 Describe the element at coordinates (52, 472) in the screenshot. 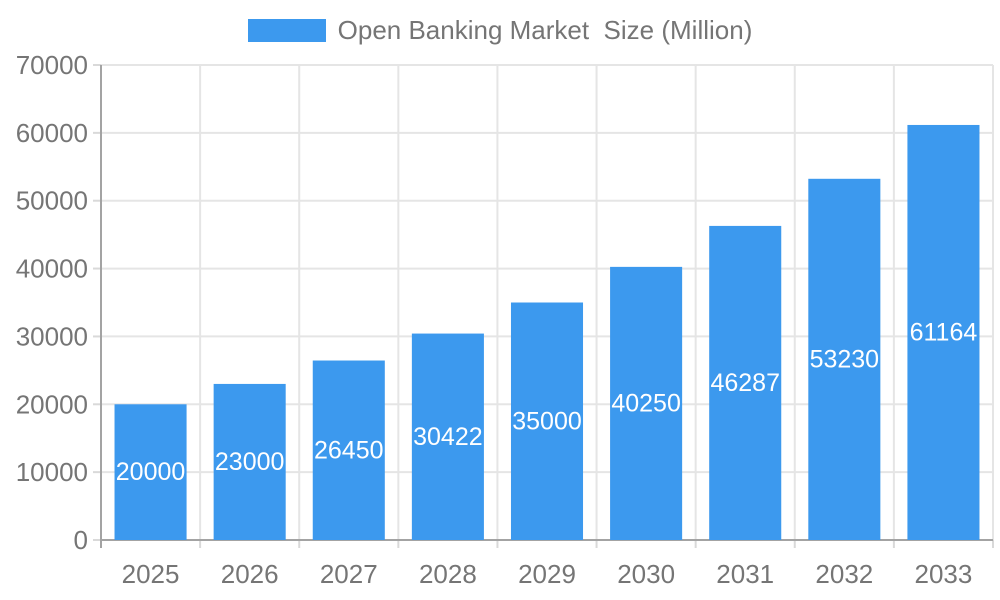

I see `y-axis-label: 10000` at that location.